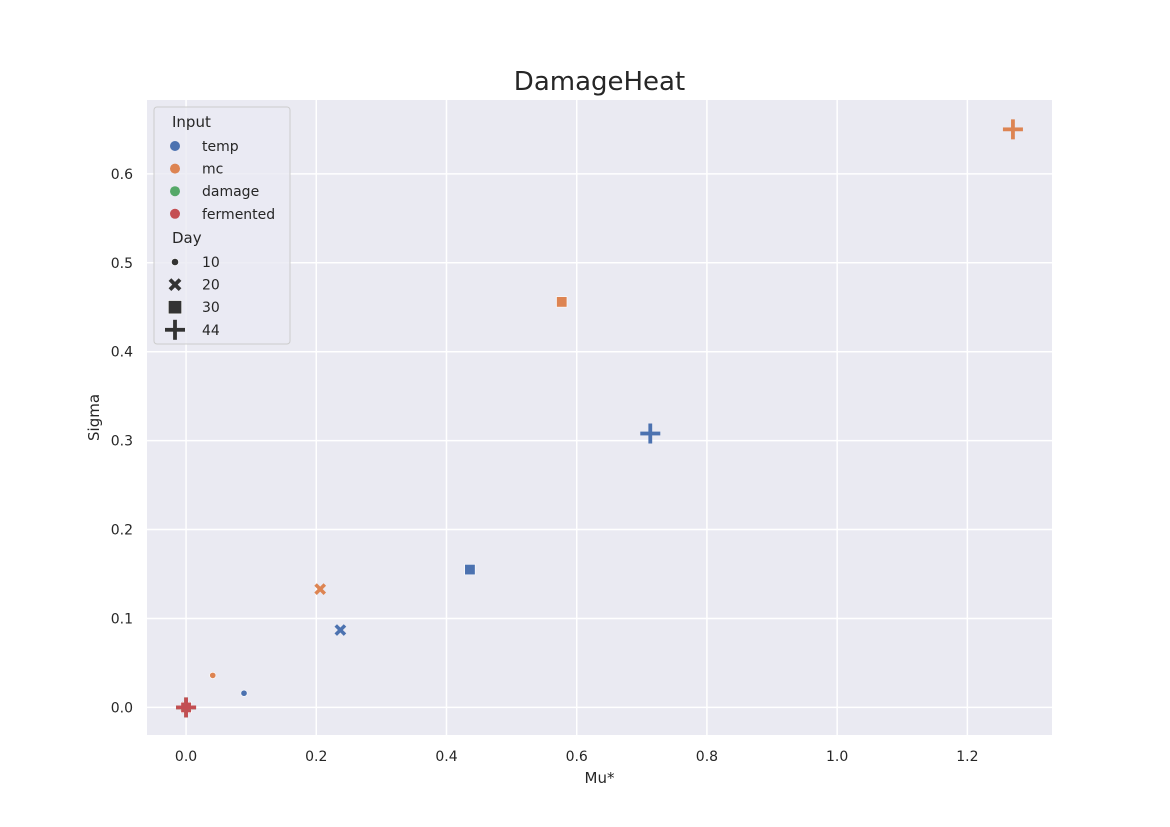 Image resolution: width=1170 pixels, height=827 pixels. I want to click on legend-input-entries: temp mc damage fermented, so click(222, 181).